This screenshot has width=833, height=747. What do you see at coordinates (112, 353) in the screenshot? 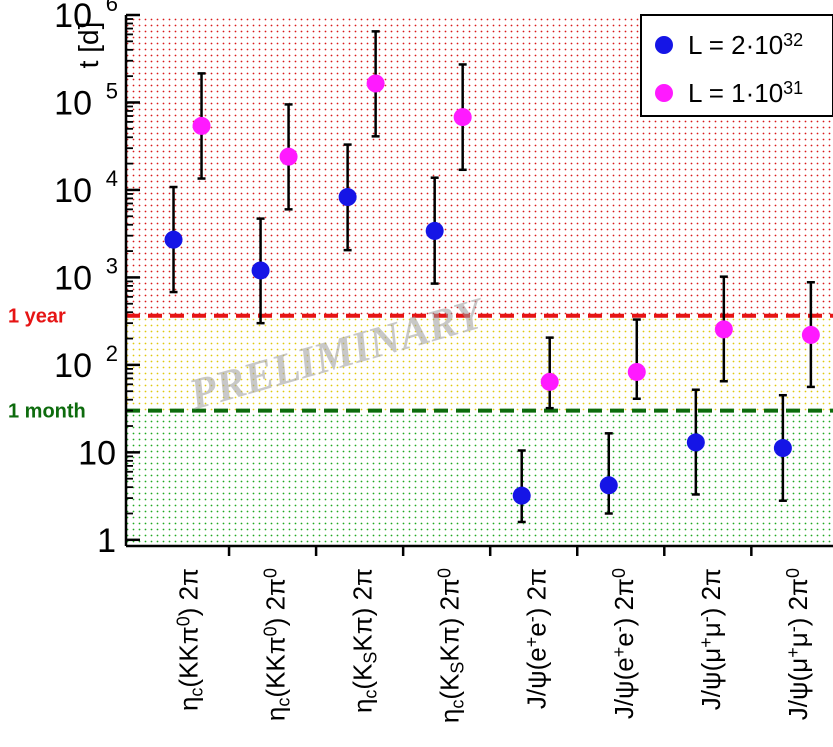
I see `y-tick-exponent: 2` at bounding box center [112, 353].